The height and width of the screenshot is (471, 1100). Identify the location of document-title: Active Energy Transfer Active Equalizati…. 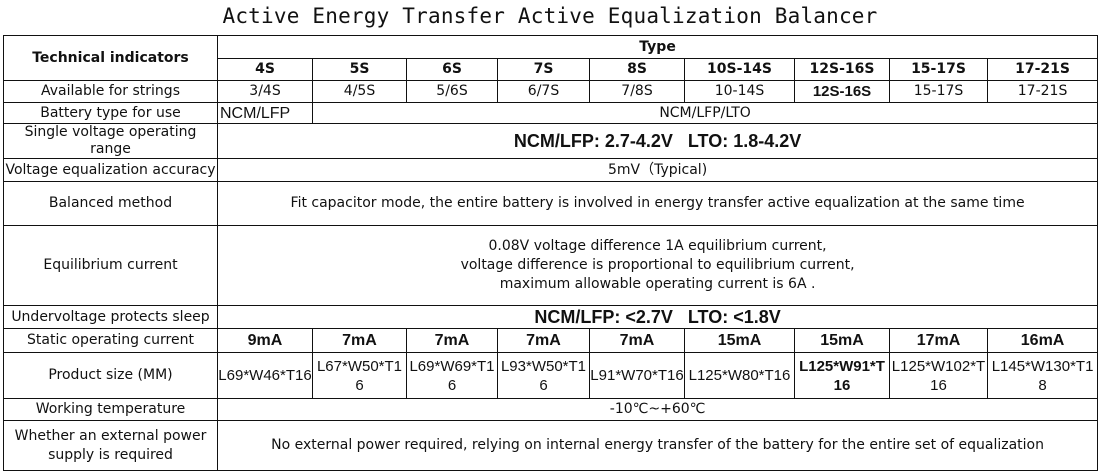
(550, 16).